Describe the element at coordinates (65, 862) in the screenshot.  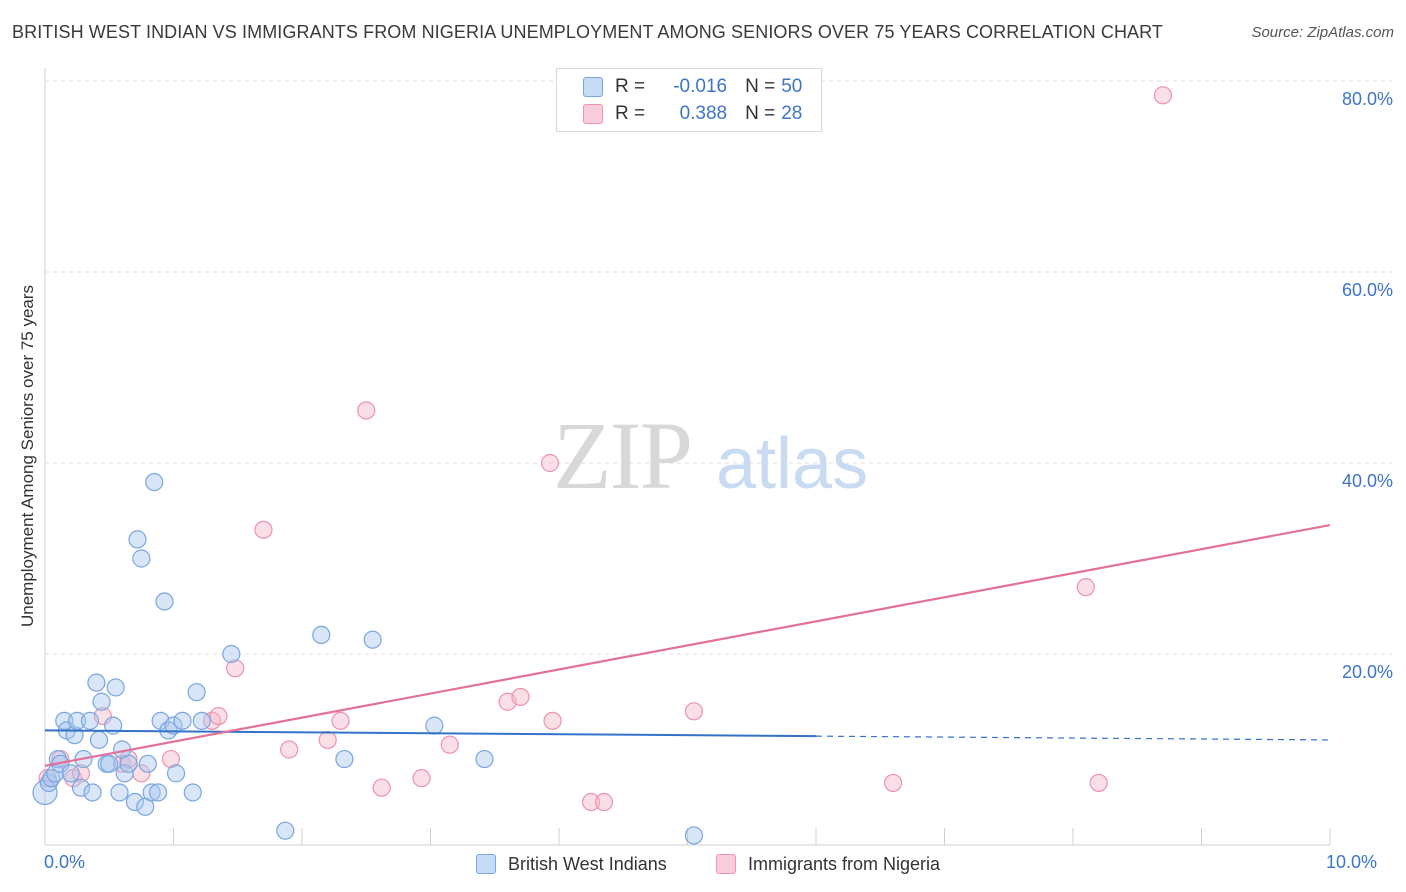
I see `x-tick-label-min: 0.0%` at that location.